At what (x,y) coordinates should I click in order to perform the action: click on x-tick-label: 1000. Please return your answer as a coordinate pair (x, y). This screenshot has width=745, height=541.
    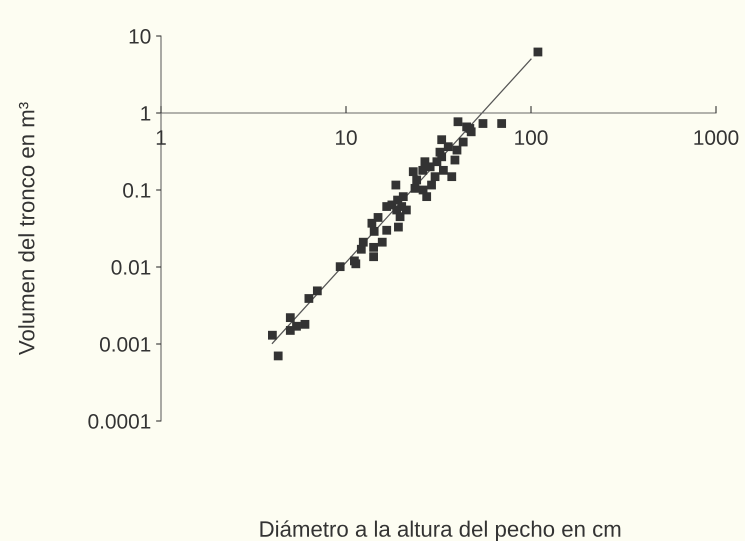
    Looking at the image, I should click on (716, 137).